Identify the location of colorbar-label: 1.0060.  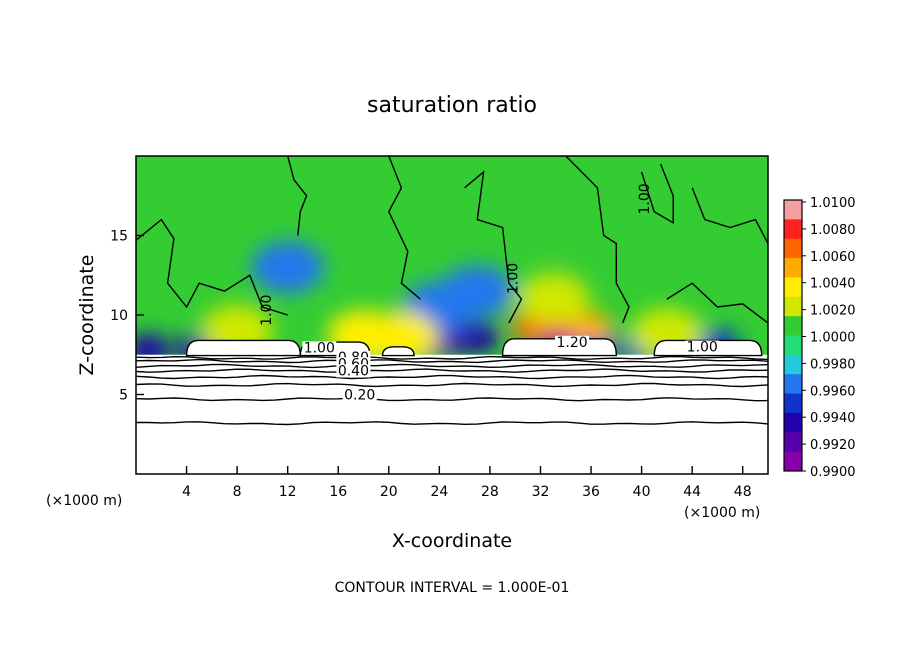
(833, 257).